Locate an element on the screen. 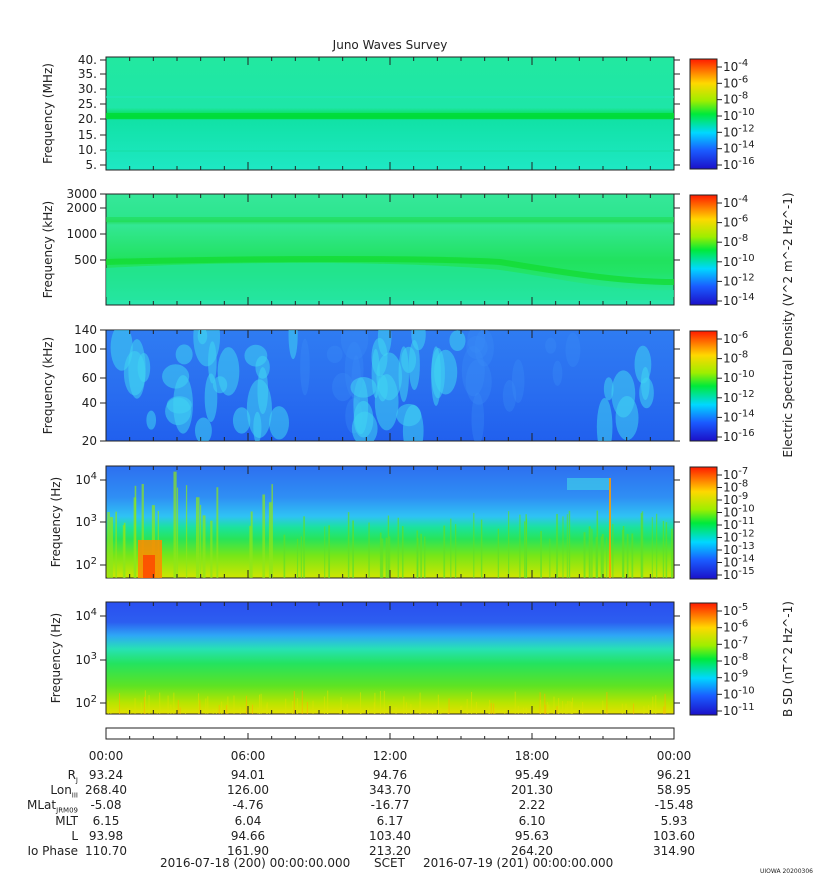 Image resolution: width=815 pixels, height=880 pixels. ytick-label: 30. is located at coordinates (87, 89).